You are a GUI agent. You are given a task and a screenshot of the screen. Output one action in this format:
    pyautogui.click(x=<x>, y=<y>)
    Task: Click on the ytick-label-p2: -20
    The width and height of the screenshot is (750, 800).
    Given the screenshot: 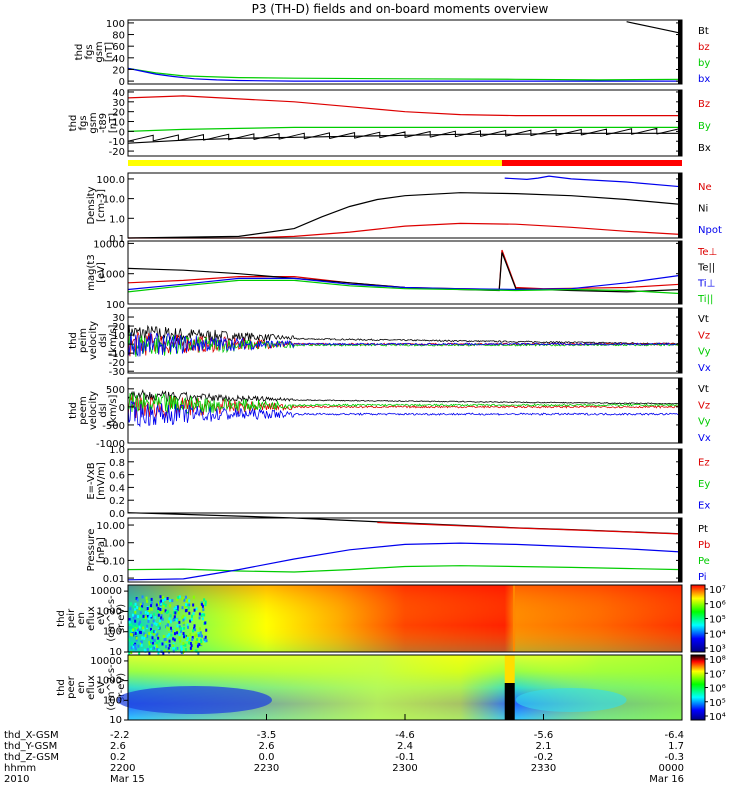 What is the action you would take?
    pyautogui.click(x=117, y=152)
    